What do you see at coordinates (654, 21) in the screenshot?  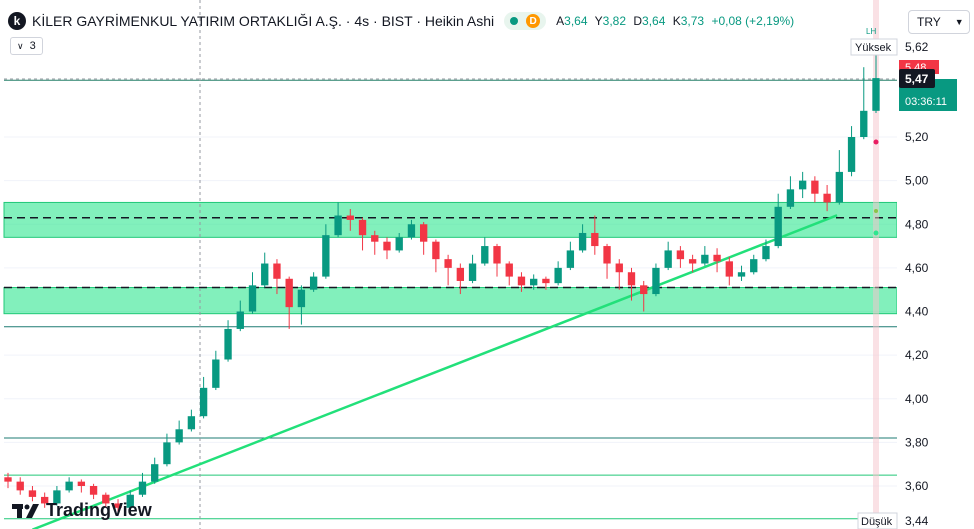 I see `low-value: 3,64` at bounding box center [654, 21].